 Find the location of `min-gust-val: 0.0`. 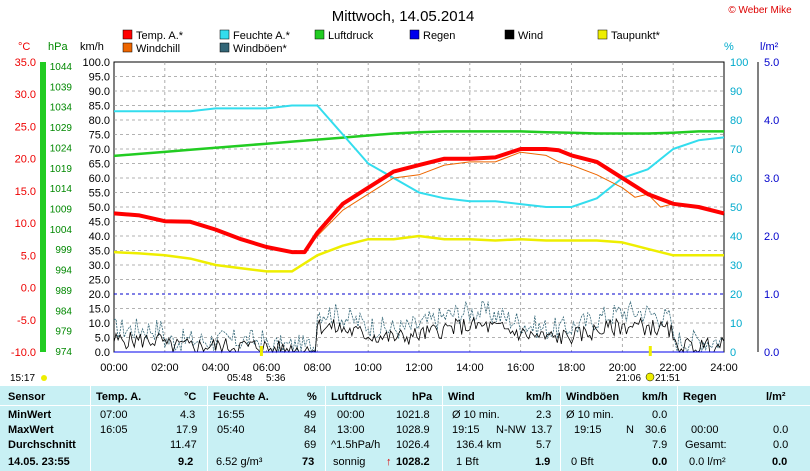

min-gust-val: 0.0 is located at coordinates (660, 415).